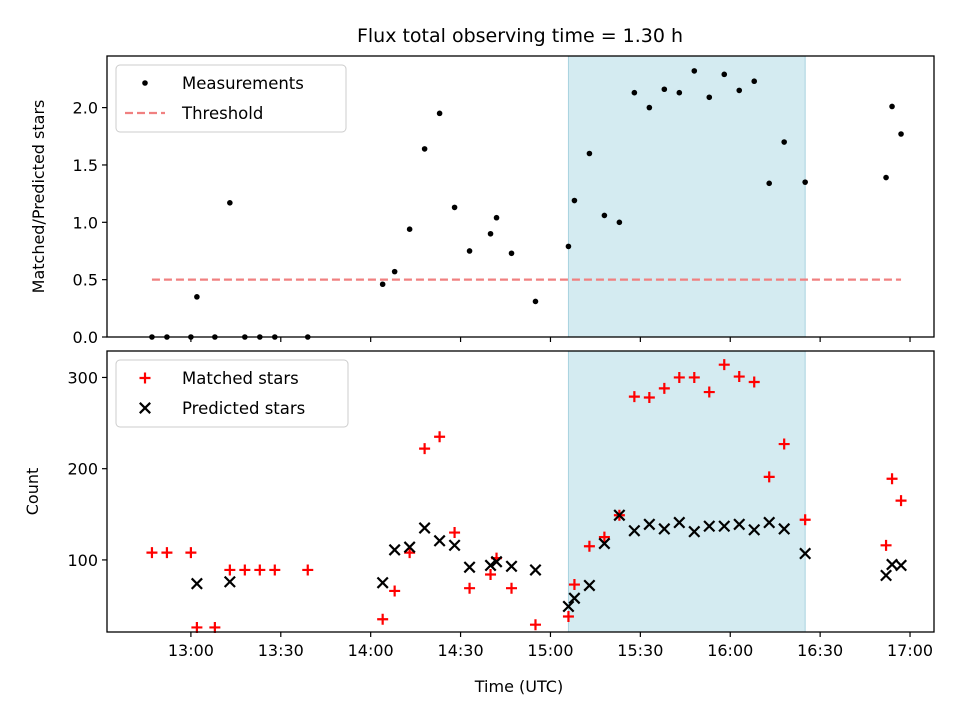 The height and width of the screenshot is (720, 960). Describe the element at coordinates (232, 393) in the screenshot. I see `bottom-legend: Matched stars Predicted stars` at that location.